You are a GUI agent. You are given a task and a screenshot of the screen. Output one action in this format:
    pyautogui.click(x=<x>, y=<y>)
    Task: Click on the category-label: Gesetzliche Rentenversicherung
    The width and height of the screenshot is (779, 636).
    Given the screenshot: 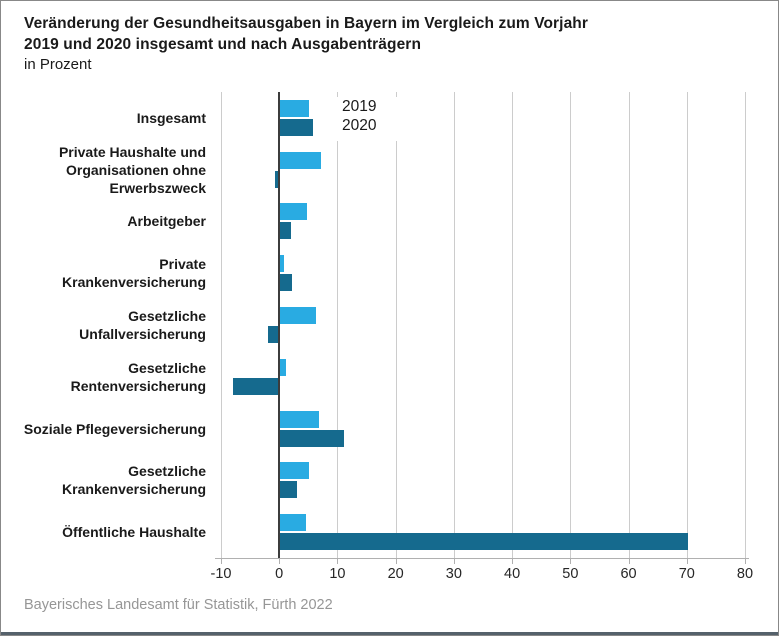 What is the action you would take?
    pyautogui.click(x=138, y=376)
    